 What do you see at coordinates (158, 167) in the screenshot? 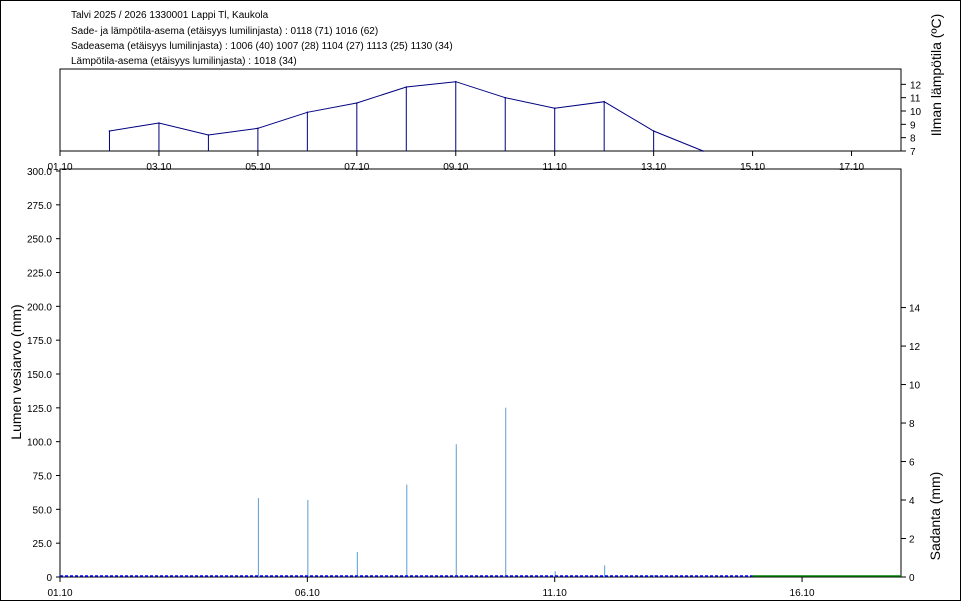
I see `temperature-x-tick-label: 03.10` at bounding box center [158, 167].